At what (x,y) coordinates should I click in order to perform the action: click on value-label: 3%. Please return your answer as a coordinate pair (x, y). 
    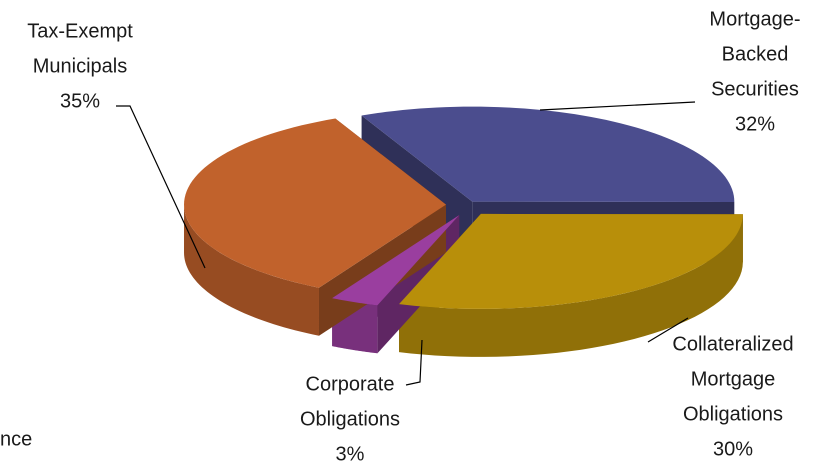
    Looking at the image, I should click on (350, 454).